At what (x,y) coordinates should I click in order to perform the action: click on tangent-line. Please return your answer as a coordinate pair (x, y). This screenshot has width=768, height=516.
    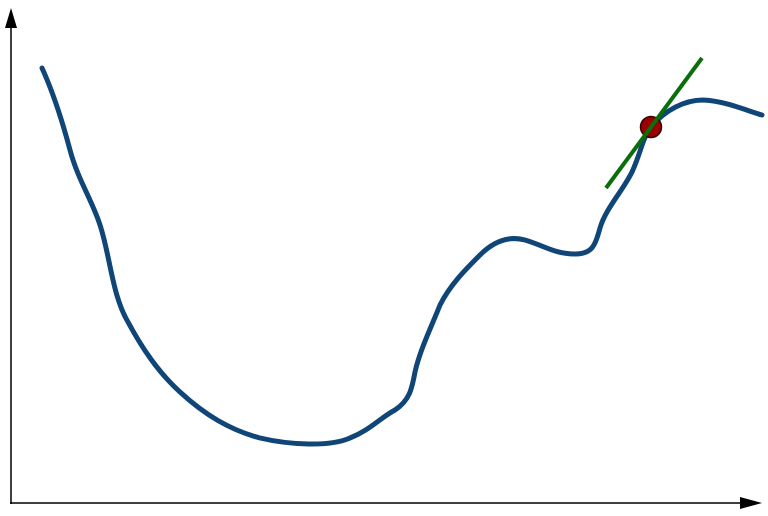
    Looking at the image, I should click on (654, 123).